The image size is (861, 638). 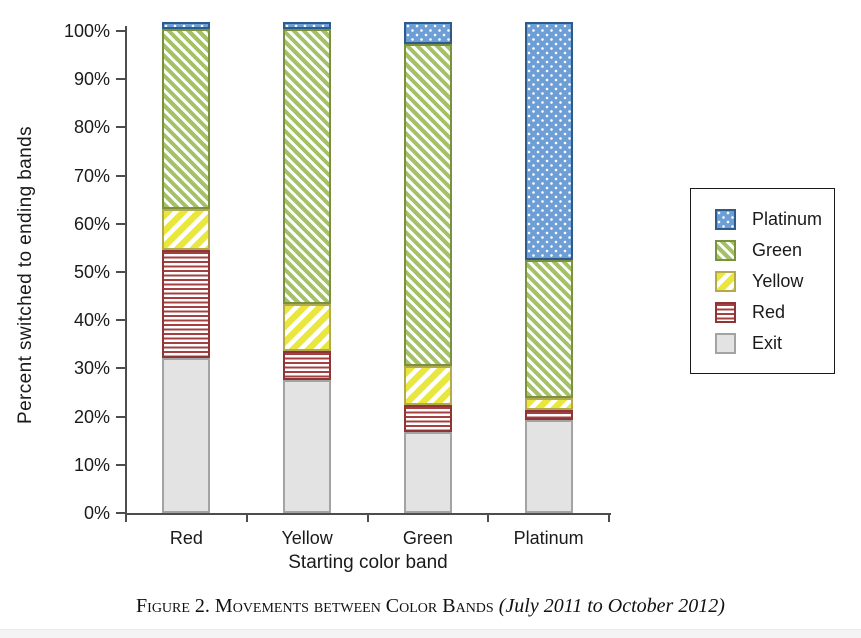 What do you see at coordinates (427, 418) in the screenshot?
I see `bar-green-segment-red` at bounding box center [427, 418].